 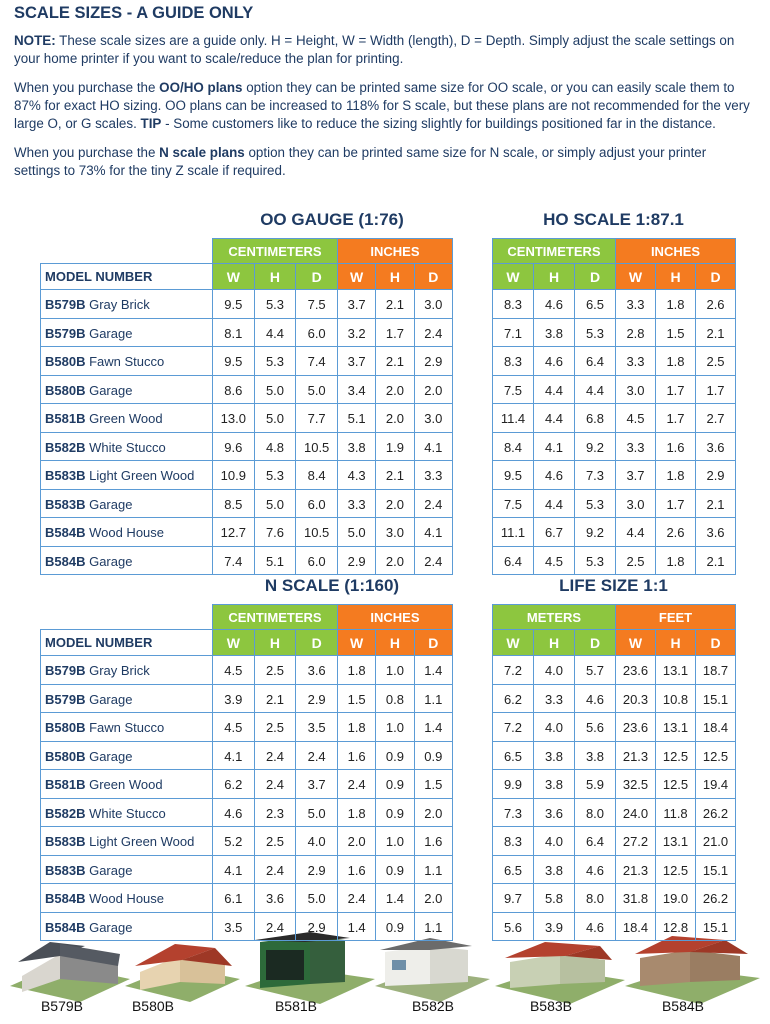 What do you see at coordinates (332, 219) in the screenshot?
I see `table-heading: OO GAUGE (1:76)` at bounding box center [332, 219].